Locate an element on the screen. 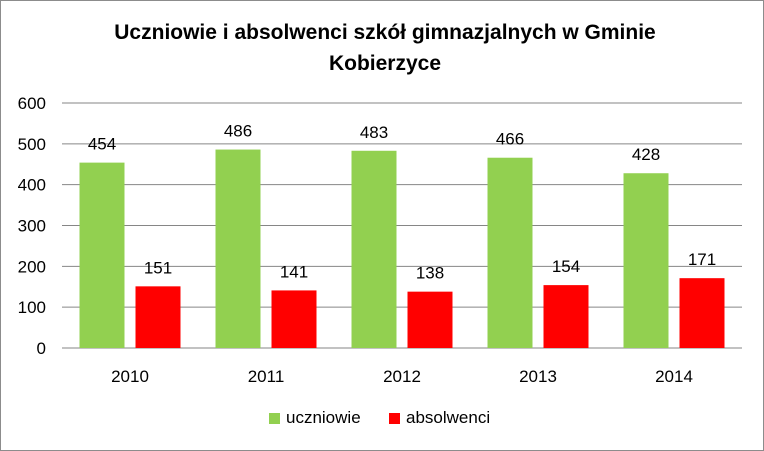  legend-item-absolwenci: absolwenci is located at coordinates (439, 418).